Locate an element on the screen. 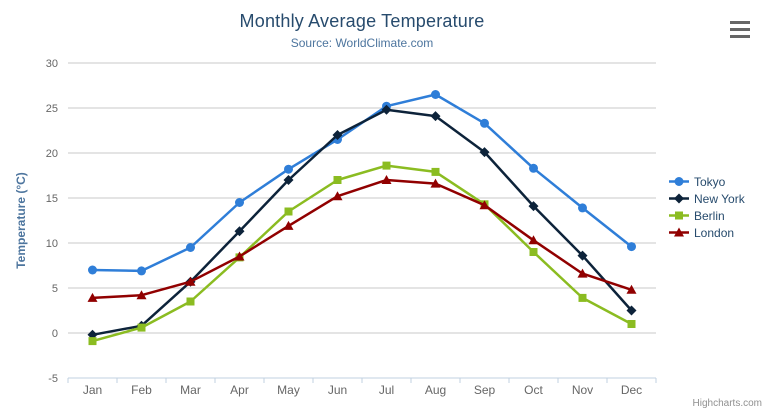 The width and height of the screenshot is (769, 416). y-axis-title: Temperature (°C) is located at coordinates (21, 220).